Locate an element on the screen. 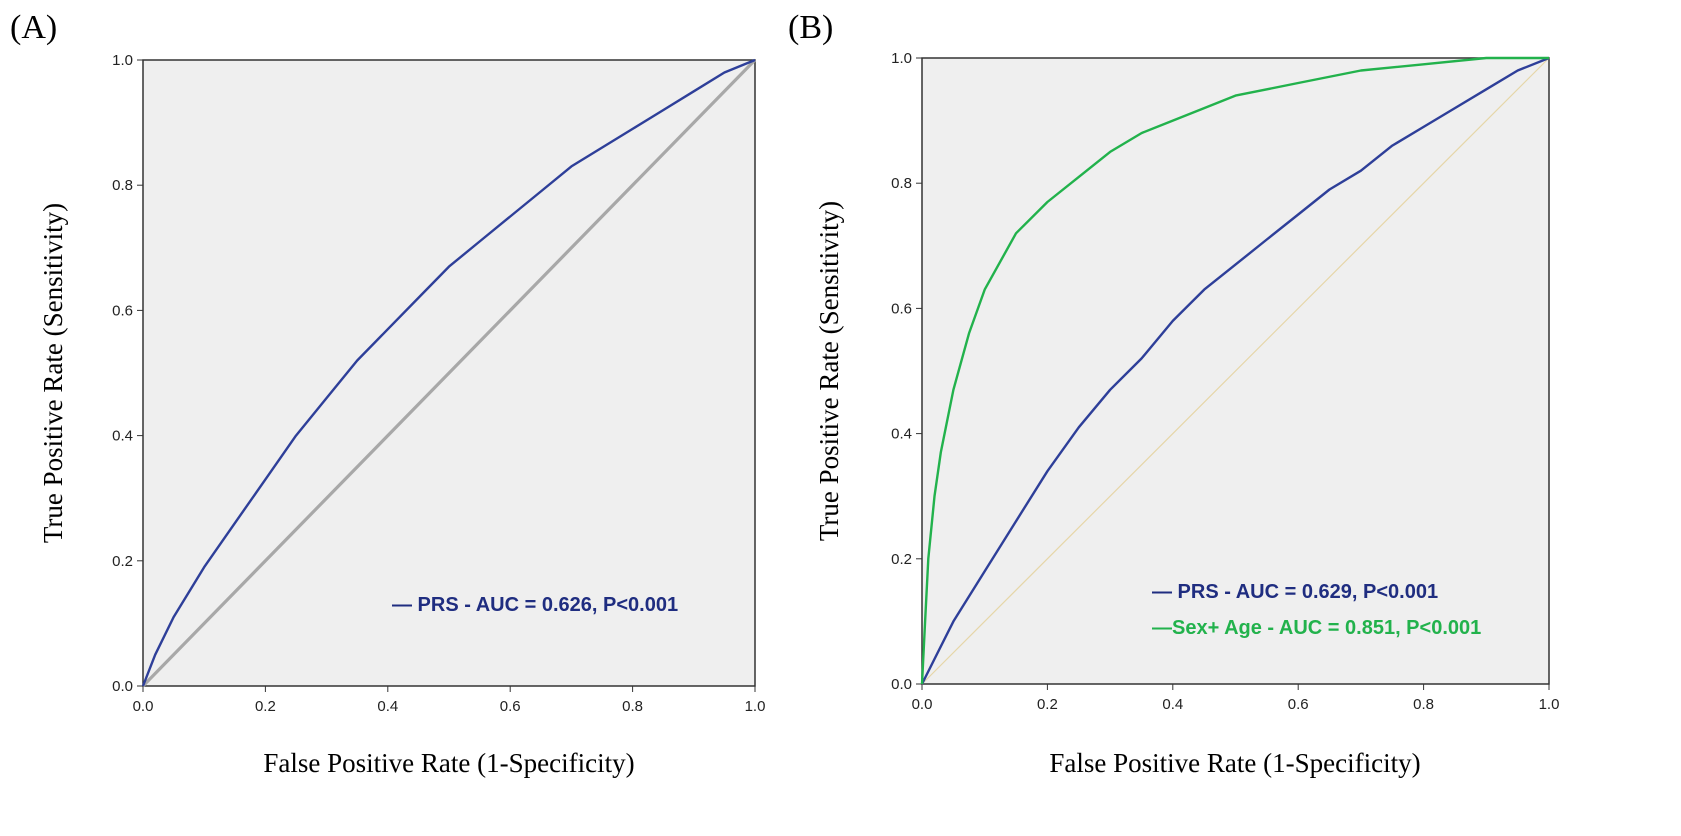 Image resolution: width=1681 pixels, height=836 pixels. panel-a-y-axis-title: True Positive Rate (Sensitivity) is located at coordinates (53, 373).